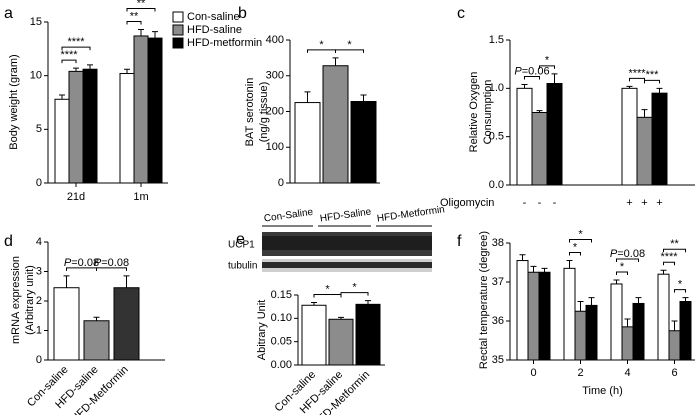  I want to click on significance-label: ***, so click(653, 75).